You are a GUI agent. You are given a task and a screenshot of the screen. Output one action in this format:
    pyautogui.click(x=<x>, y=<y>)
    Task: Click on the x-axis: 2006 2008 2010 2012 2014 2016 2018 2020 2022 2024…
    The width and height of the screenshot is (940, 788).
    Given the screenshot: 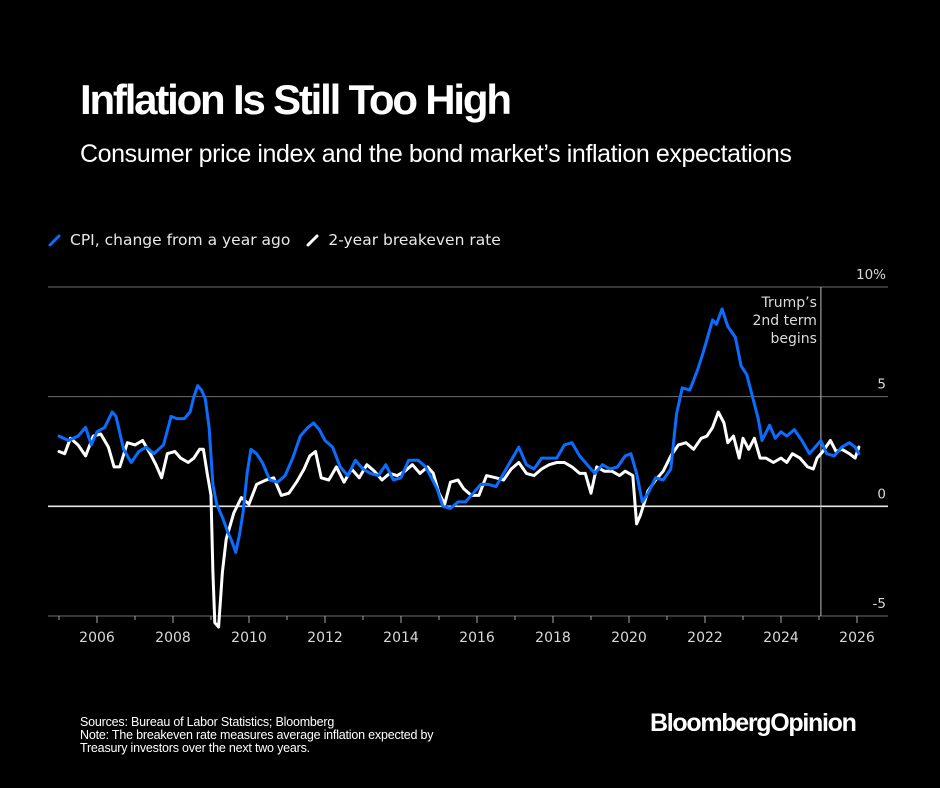 What is the action you would take?
    pyautogui.click(x=466, y=631)
    